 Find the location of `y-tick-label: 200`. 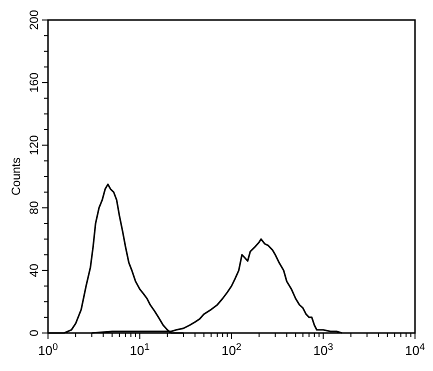

y-tick-label: 200 is located at coordinates (34, 20).